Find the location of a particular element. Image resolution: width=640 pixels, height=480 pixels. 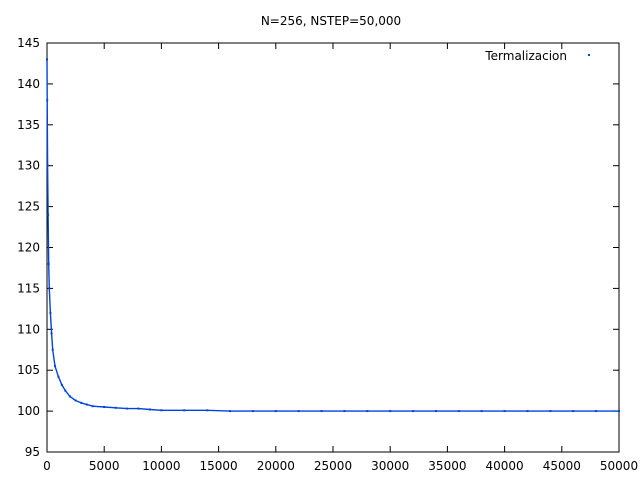

y-tick-label: 140 is located at coordinates (28, 84).